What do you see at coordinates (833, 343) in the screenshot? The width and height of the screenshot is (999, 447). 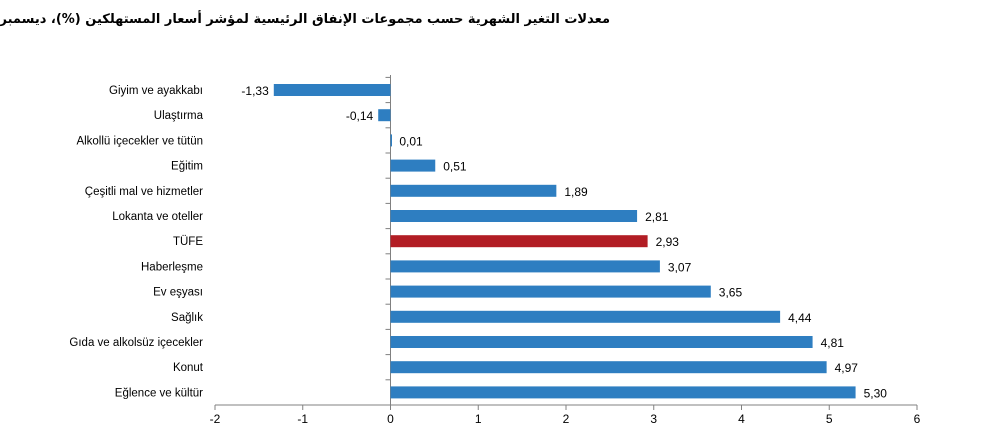 I see `data-label: 4,81` at bounding box center [833, 343].